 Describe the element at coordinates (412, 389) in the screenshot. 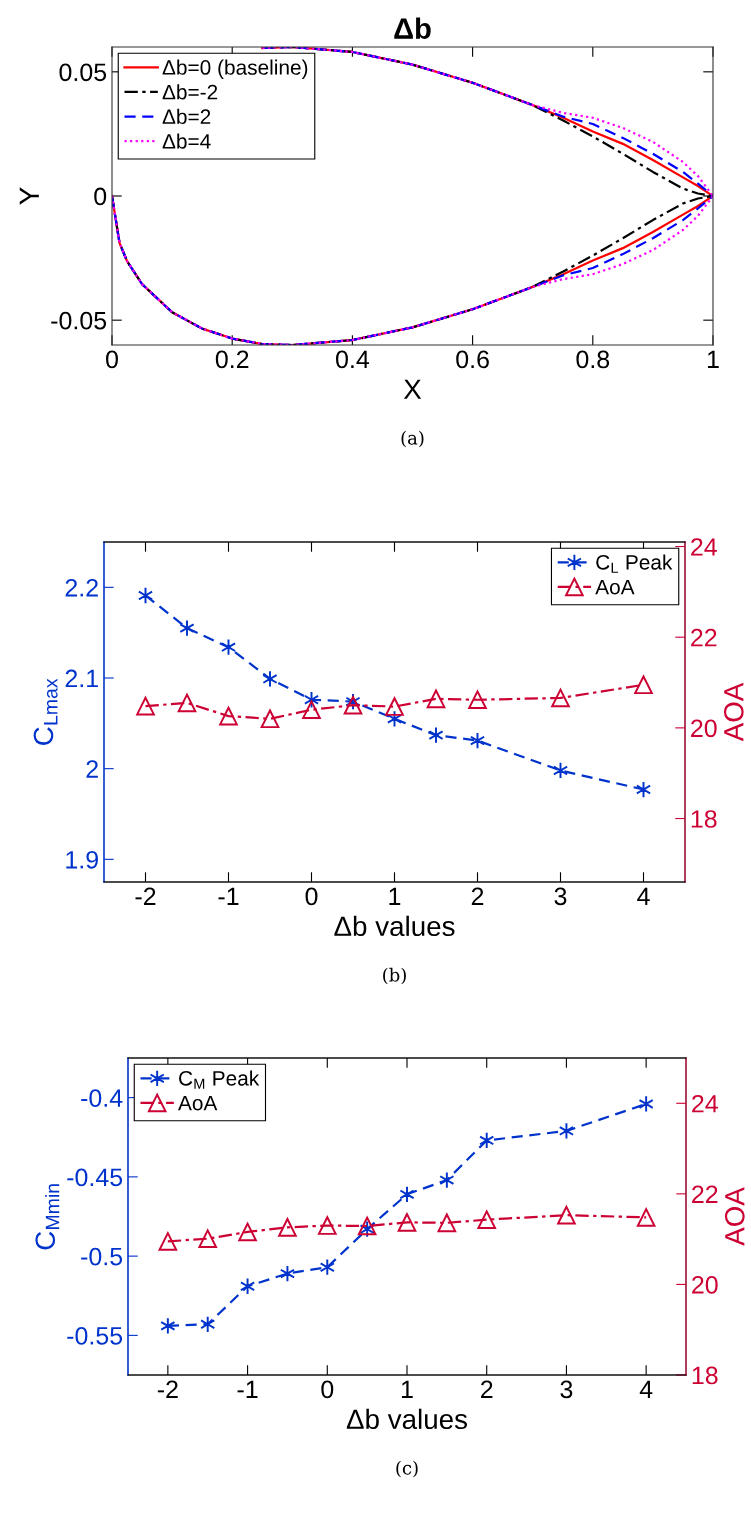

I see `x-axis-title: X` at that location.